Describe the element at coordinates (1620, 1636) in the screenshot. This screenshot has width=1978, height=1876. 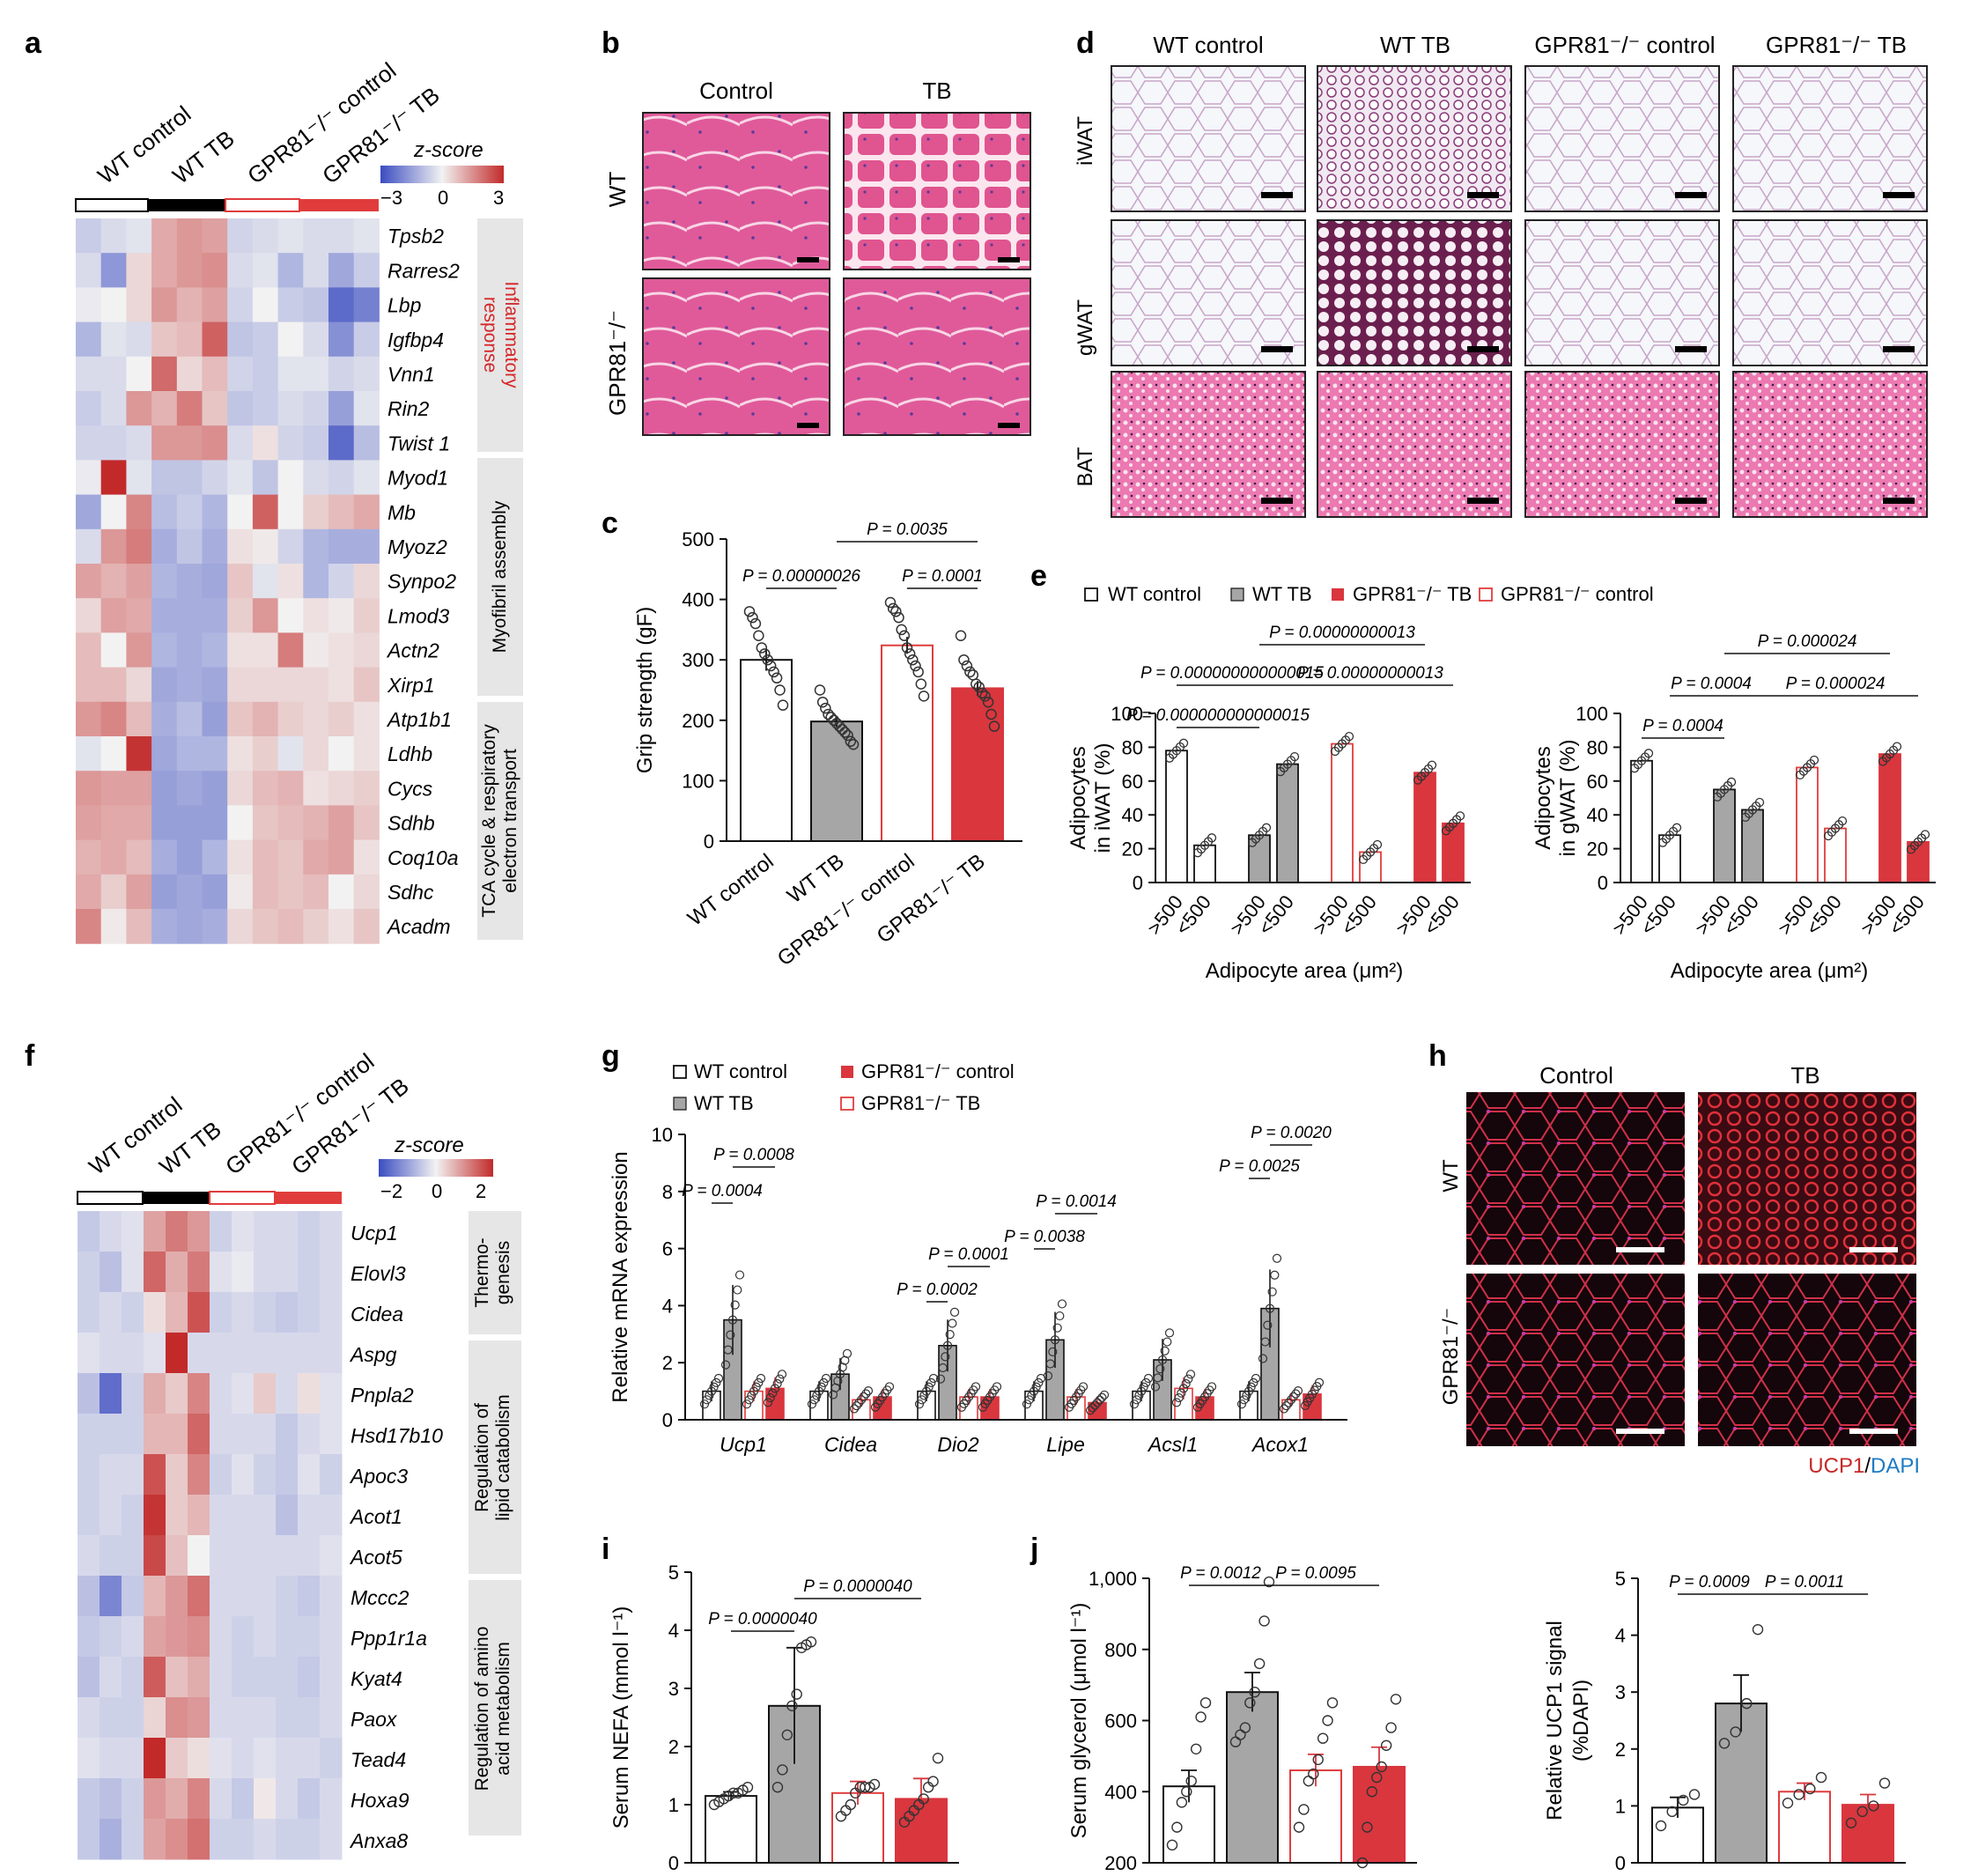
I see `y-tick-label: 4` at that location.